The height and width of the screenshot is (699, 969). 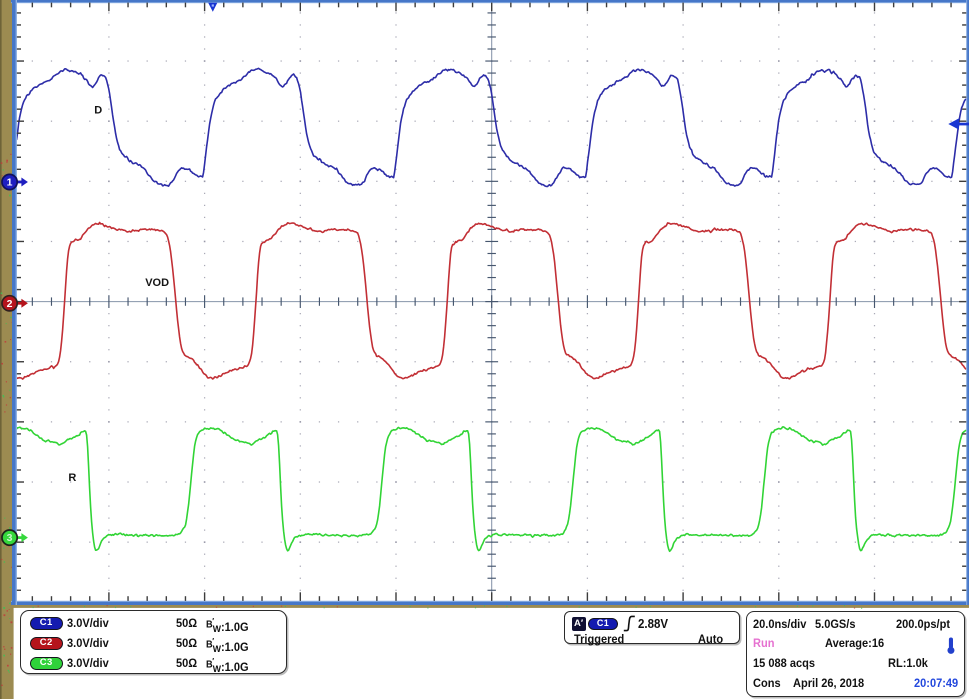 What do you see at coordinates (72, 478) in the screenshot?
I see `svg-text: R` at bounding box center [72, 478].